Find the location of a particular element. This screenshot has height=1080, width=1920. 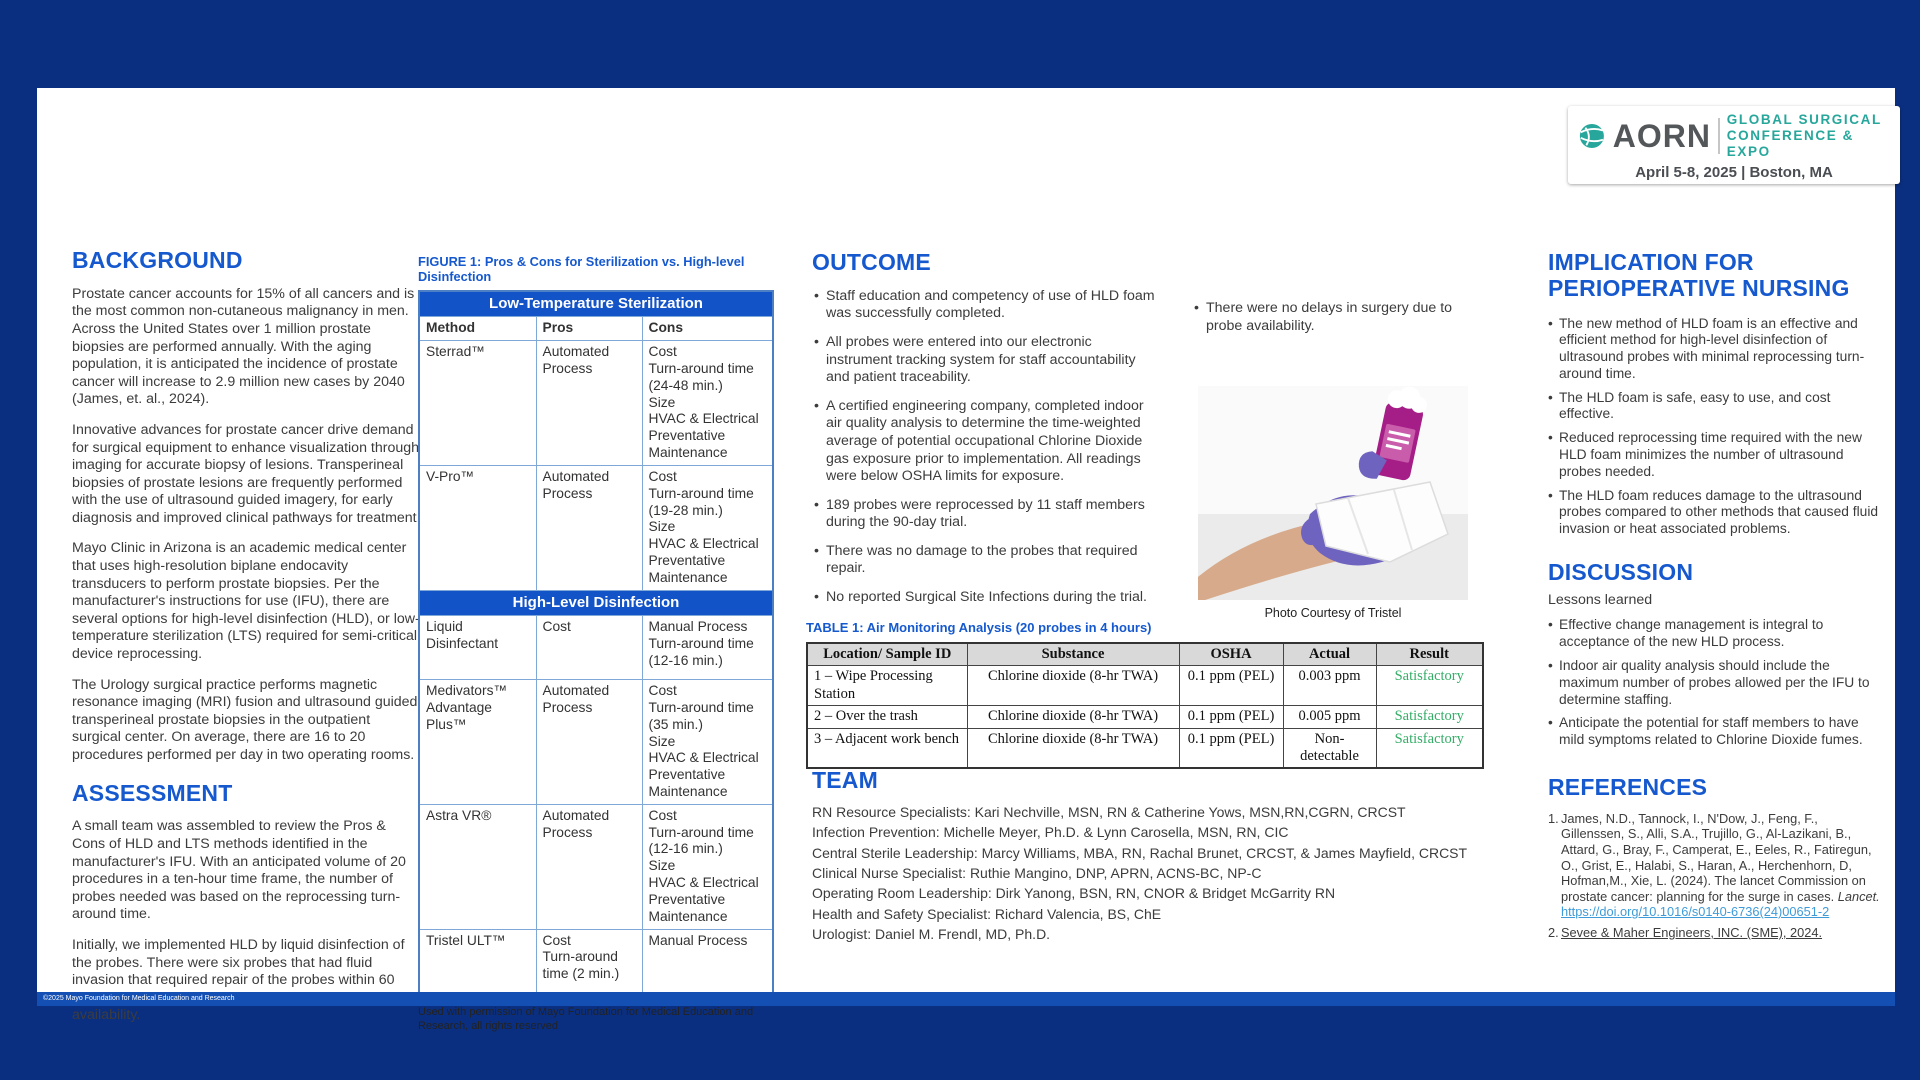

implication-heading-line-1: IMPLICATION FOR is located at coordinates (1651, 262).